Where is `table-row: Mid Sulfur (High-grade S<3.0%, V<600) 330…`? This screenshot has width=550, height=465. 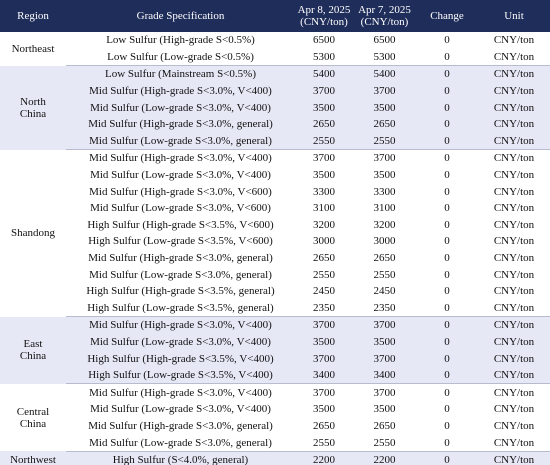 table-row: Mid Sulfur (High-grade S<3.0%, V<600) 330… is located at coordinates (275, 191).